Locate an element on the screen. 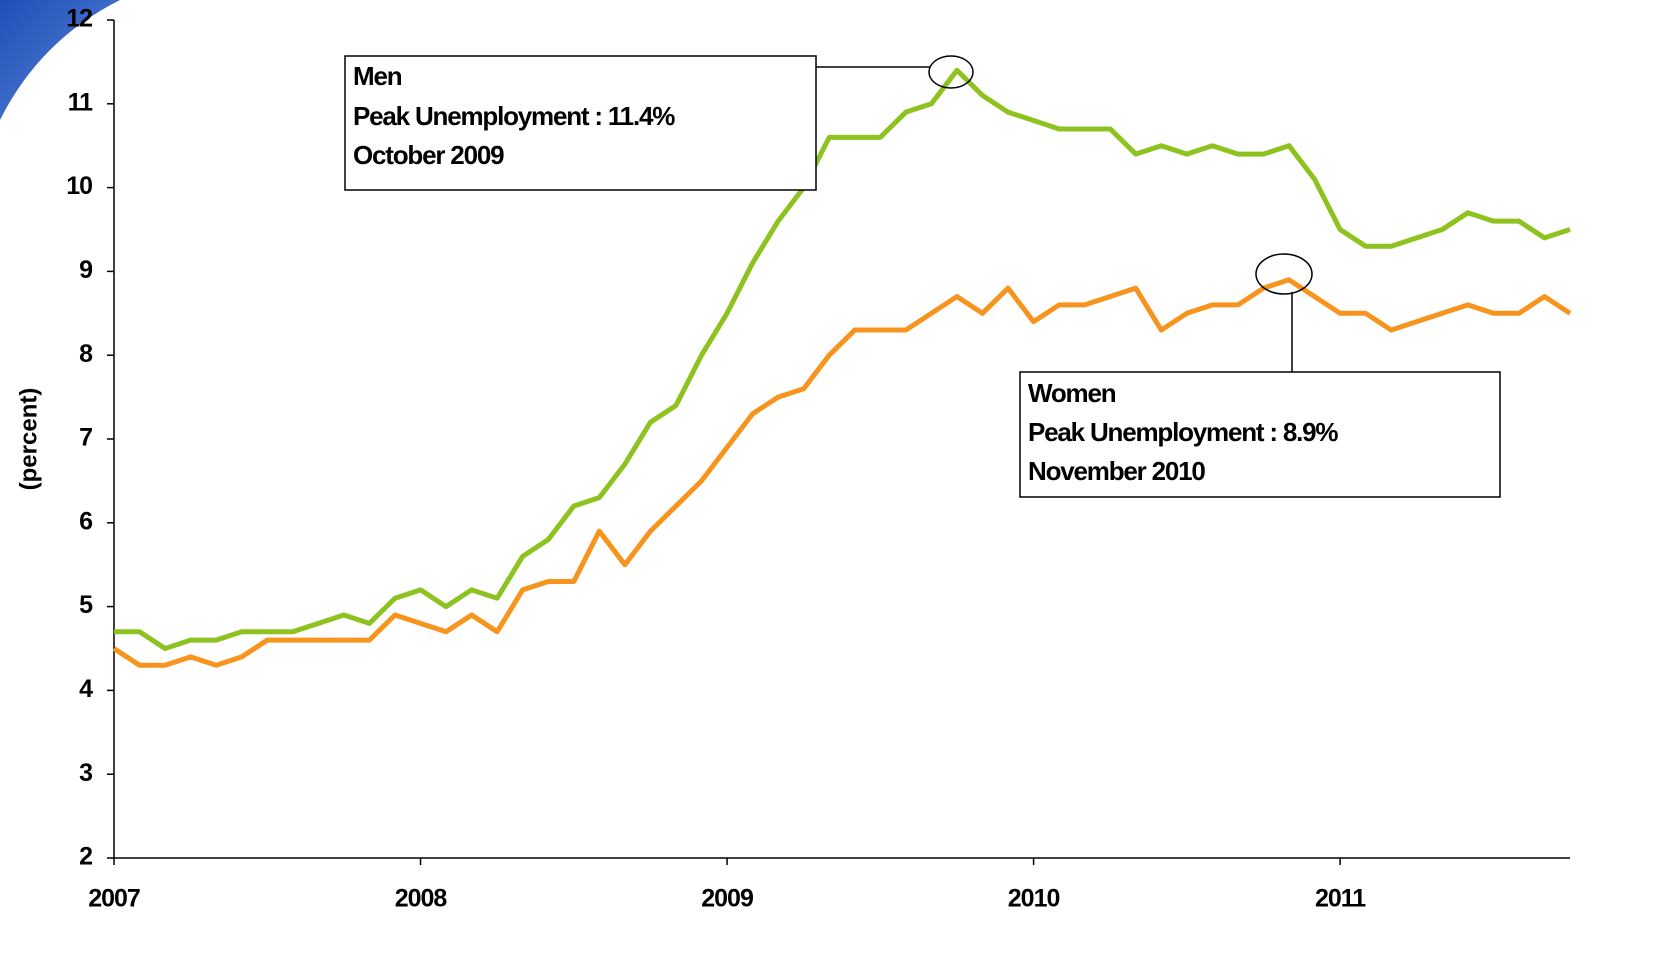  annotation-text: October 2009 is located at coordinates (428, 155).